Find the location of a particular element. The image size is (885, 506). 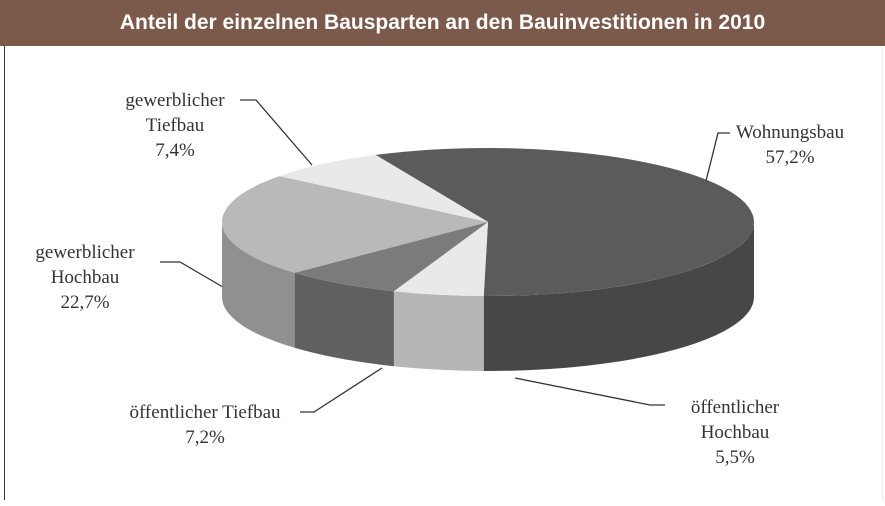

slice-label: Wohnungsbau 57,2% is located at coordinates (790, 145).